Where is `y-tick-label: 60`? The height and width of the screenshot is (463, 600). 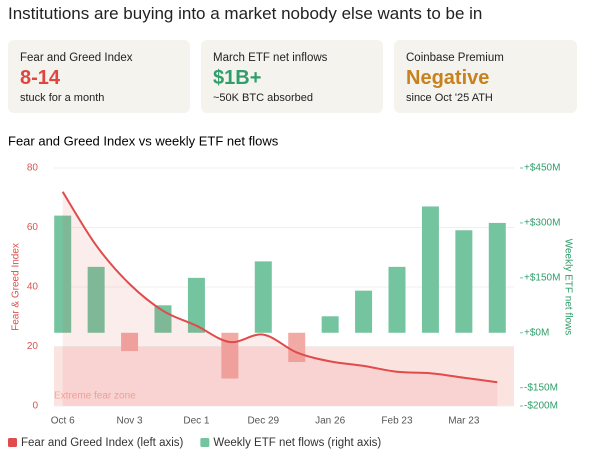 y-tick-label: 60 is located at coordinates (33, 227).